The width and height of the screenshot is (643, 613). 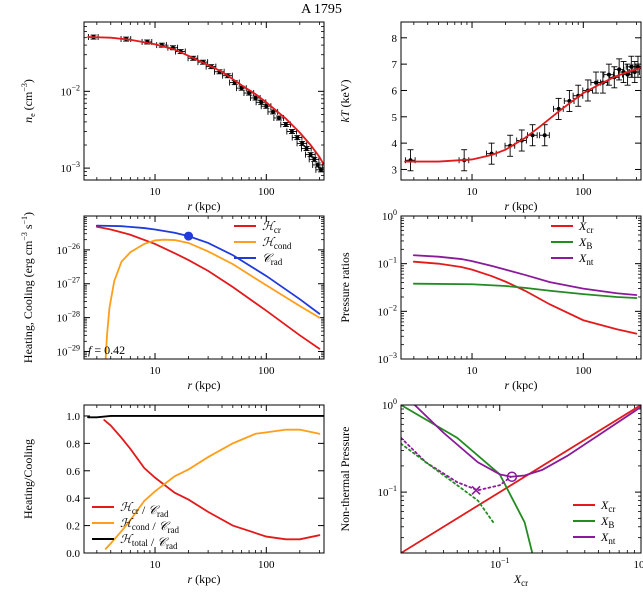 What do you see at coordinates (208, 269) in the screenshot?
I see `series-line-c-rad` at bounding box center [208, 269].